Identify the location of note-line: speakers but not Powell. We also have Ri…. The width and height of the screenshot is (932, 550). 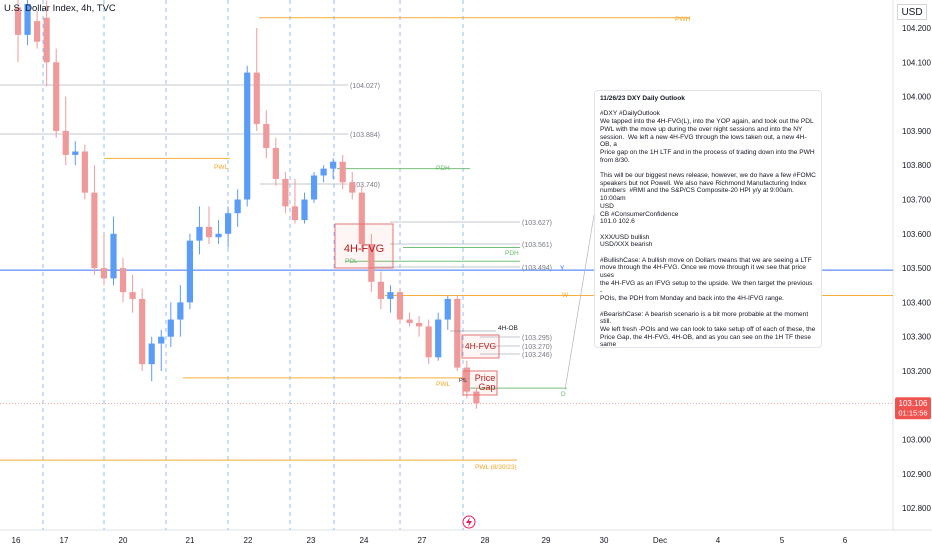
(703, 183).